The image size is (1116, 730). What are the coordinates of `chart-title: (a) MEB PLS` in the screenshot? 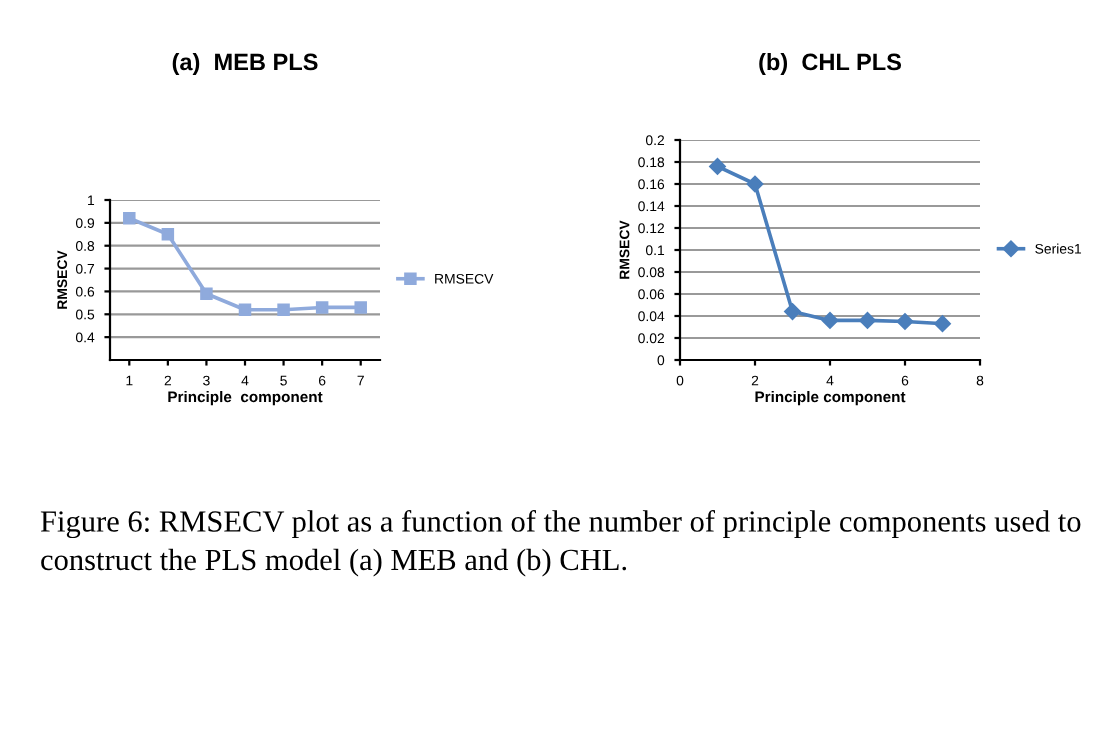 It's located at (245, 64).